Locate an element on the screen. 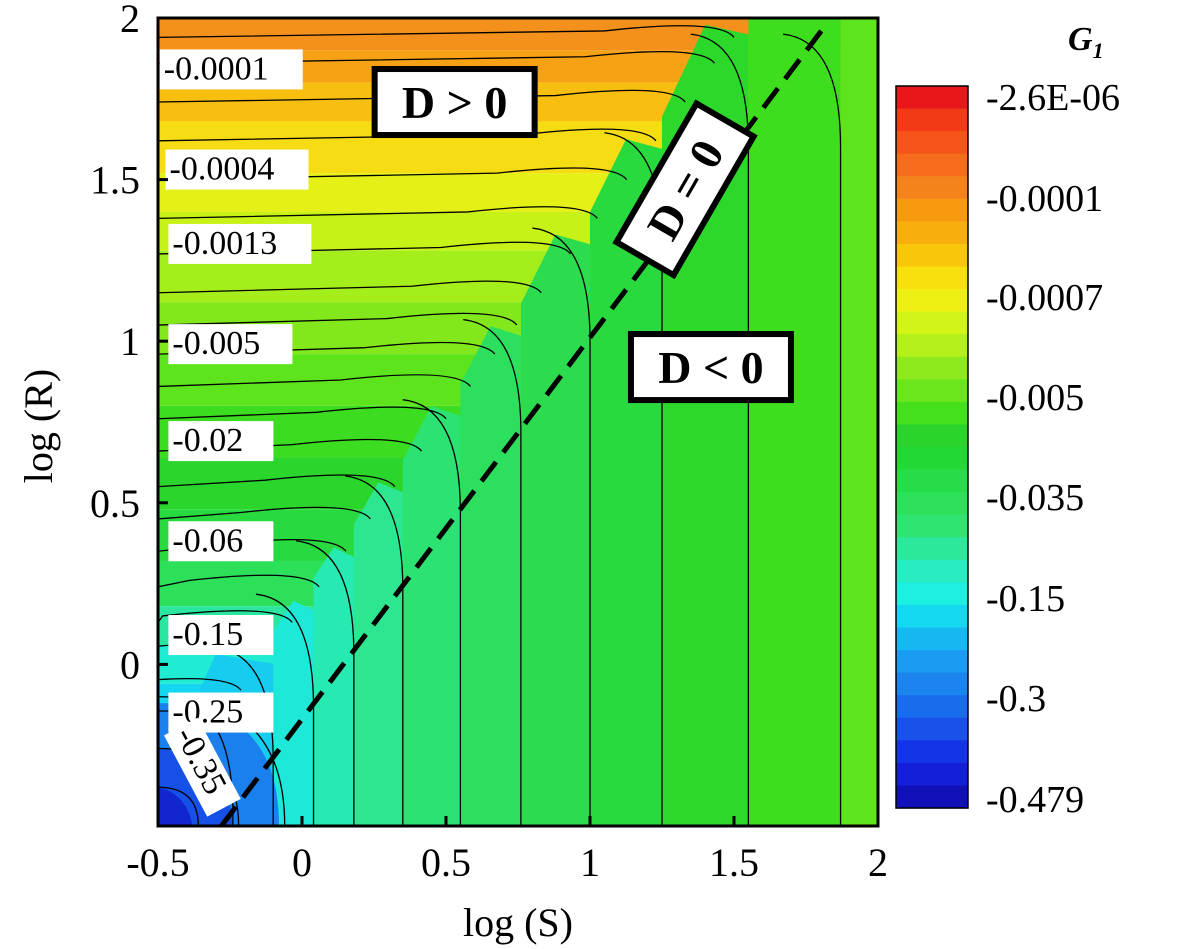 The height and width of the screenshot is (949, 1196). region-label-text: D < 0 is located at coordinates (710, 367).